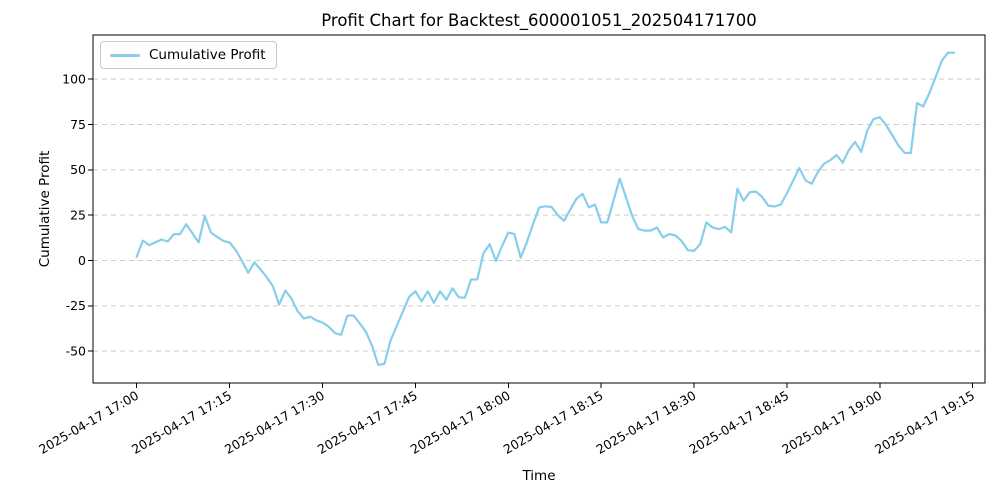  I want to click on legend: Cumulative Profit, so click(188, 55).